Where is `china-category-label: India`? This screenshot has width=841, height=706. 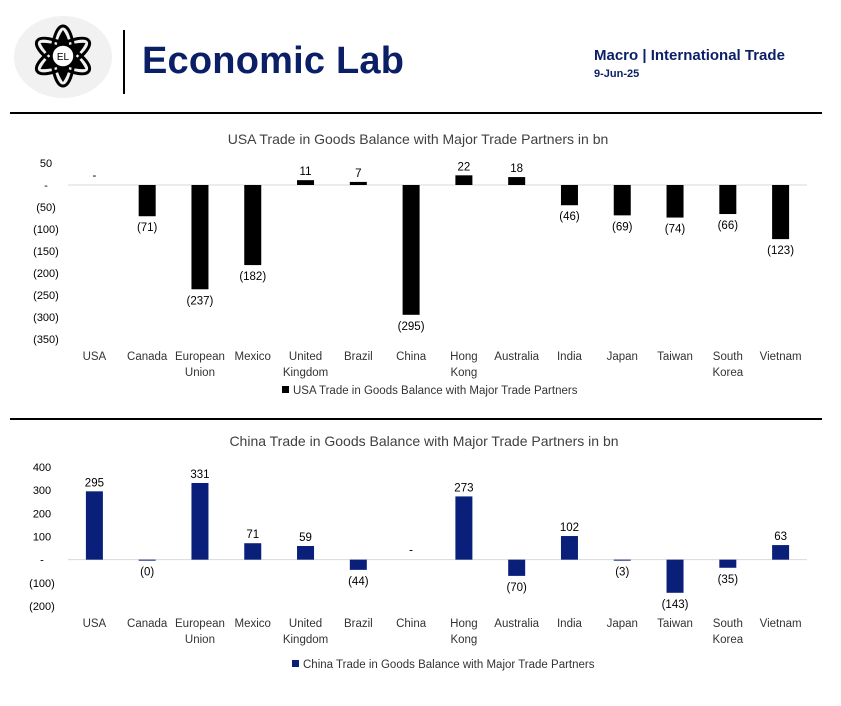 china-category-label: India is located at coordinates (570, 624).